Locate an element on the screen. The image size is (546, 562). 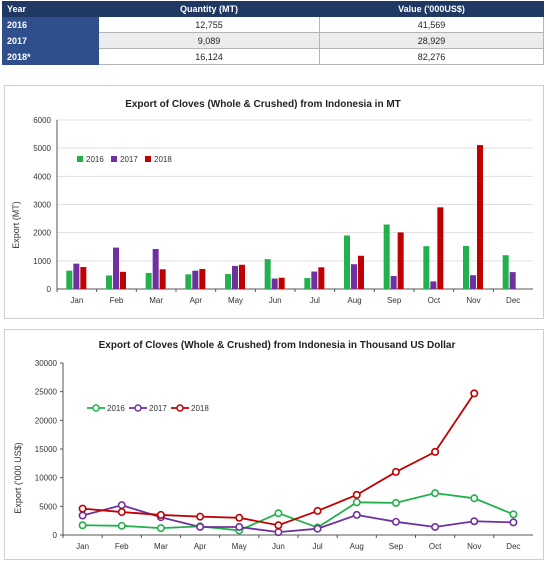
header-quantity: Quantity (MT) is located at coordinates (209, 9).